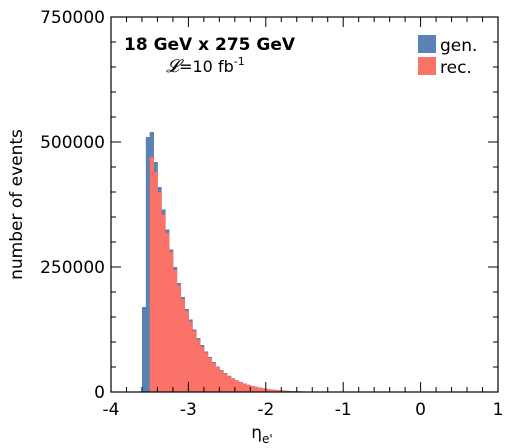 The image size is (505, 448). Describe the element at coordinates (267, 439) in the screenshot. I see `x-axis-label-subscript: e'` at that location.